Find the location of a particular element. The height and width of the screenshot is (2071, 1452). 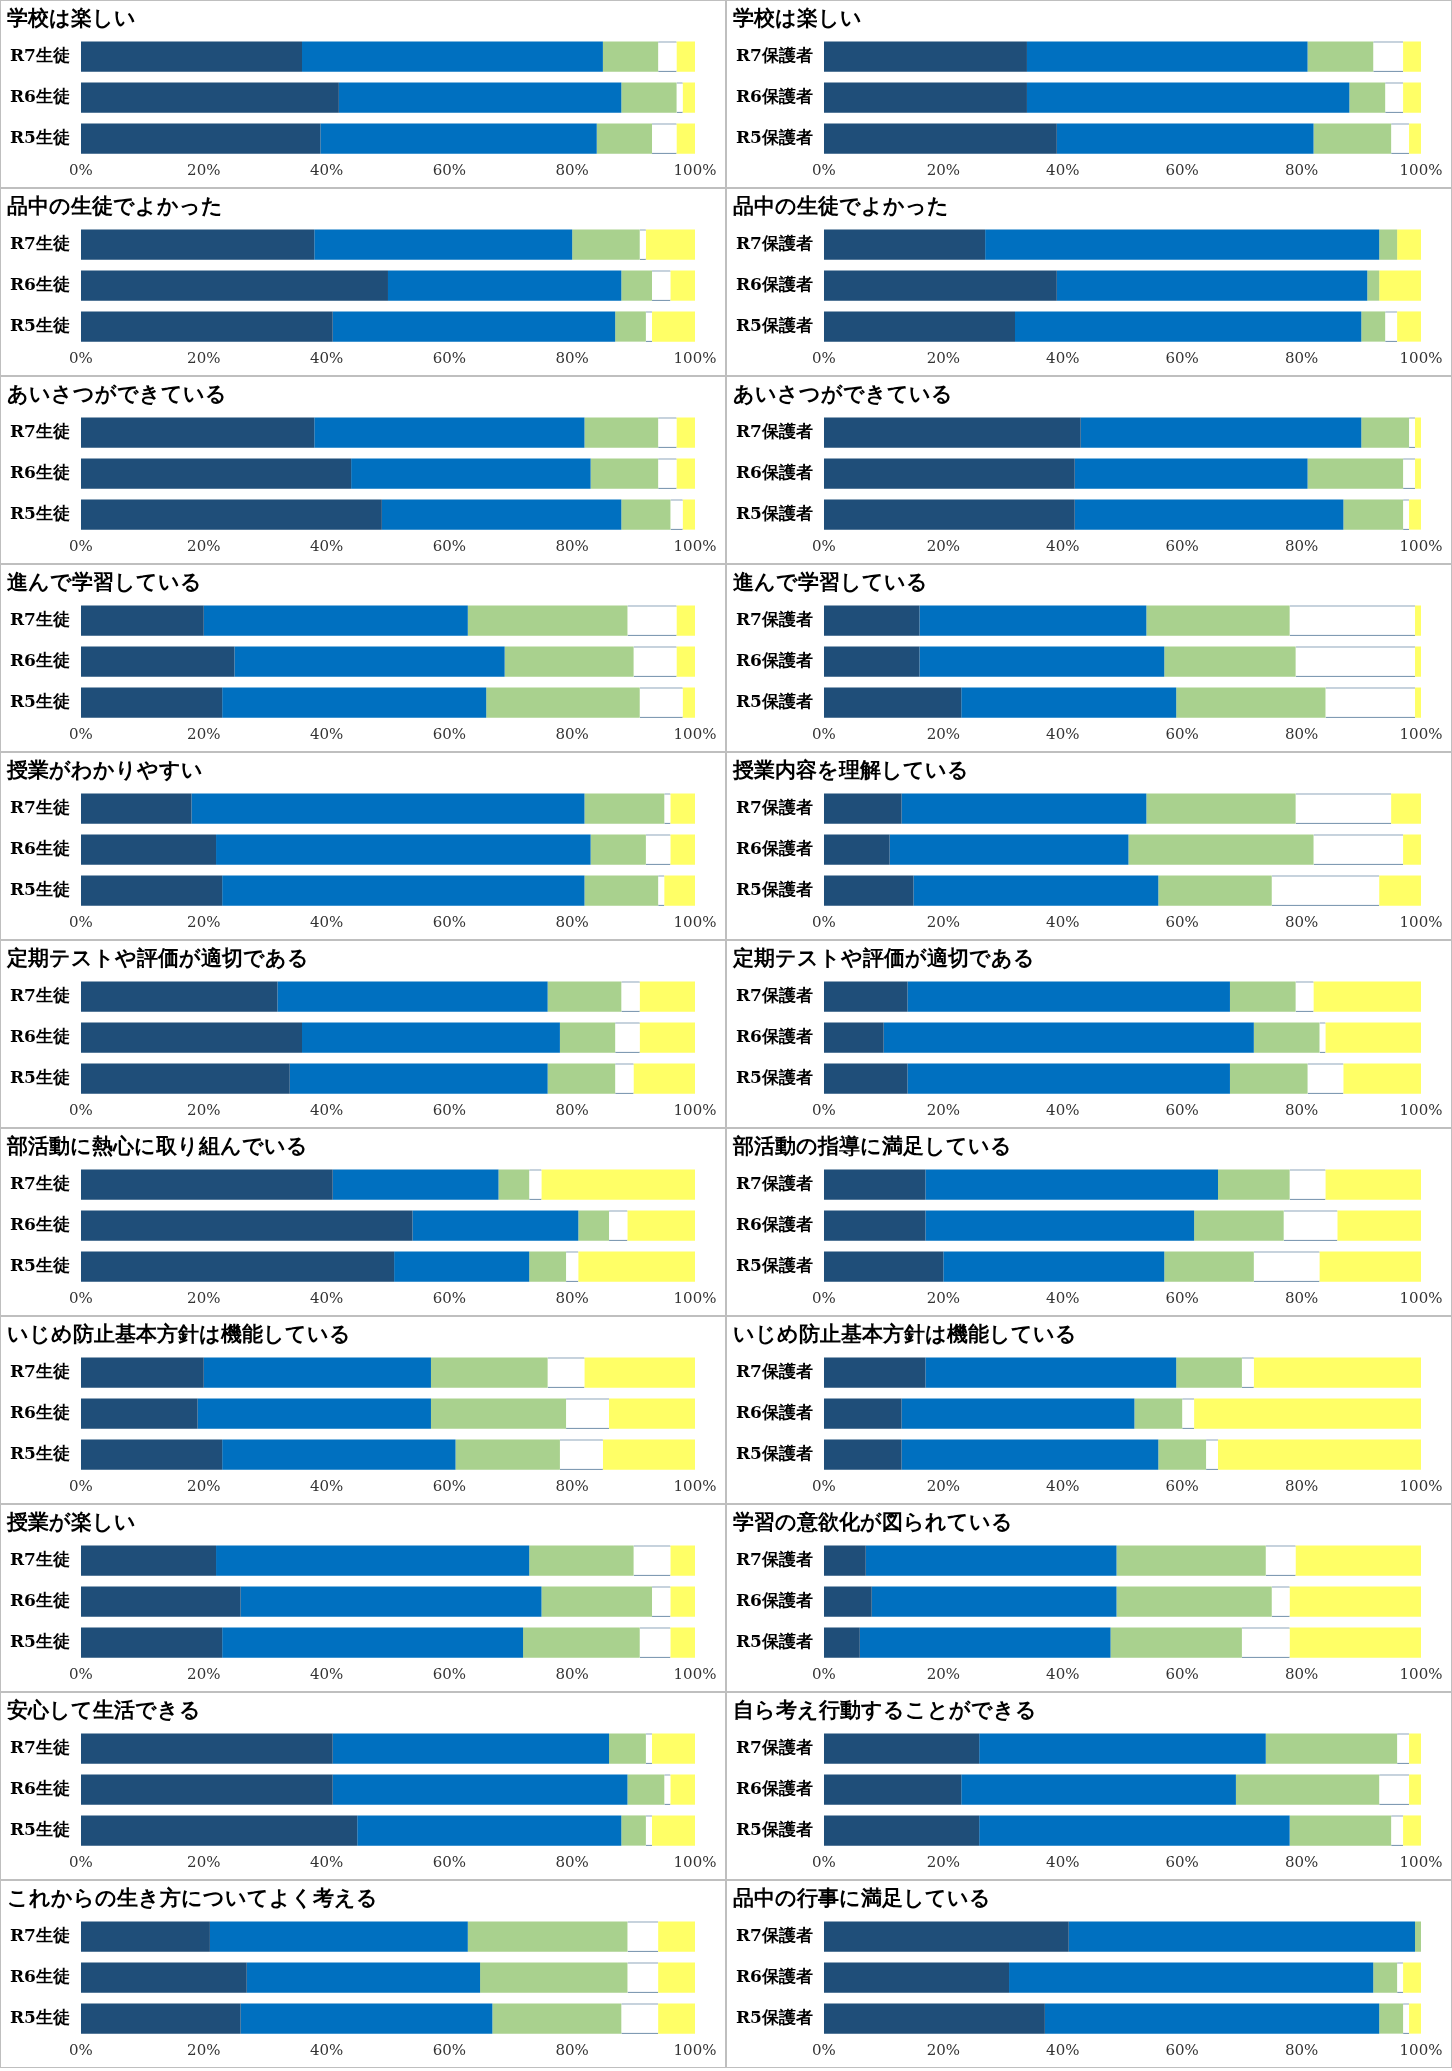

chart-title: 定期テストや評価が適切である is located at coordinates (157, 958).